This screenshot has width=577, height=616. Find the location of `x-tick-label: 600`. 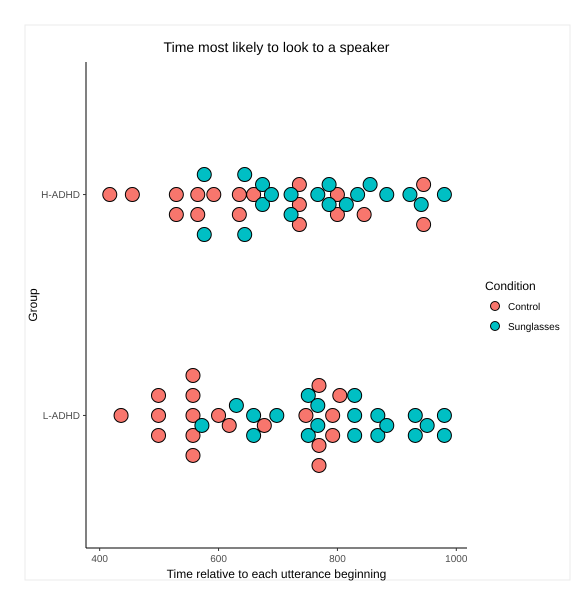

x-tick-label: 600 is located at coordinates (219, 559).